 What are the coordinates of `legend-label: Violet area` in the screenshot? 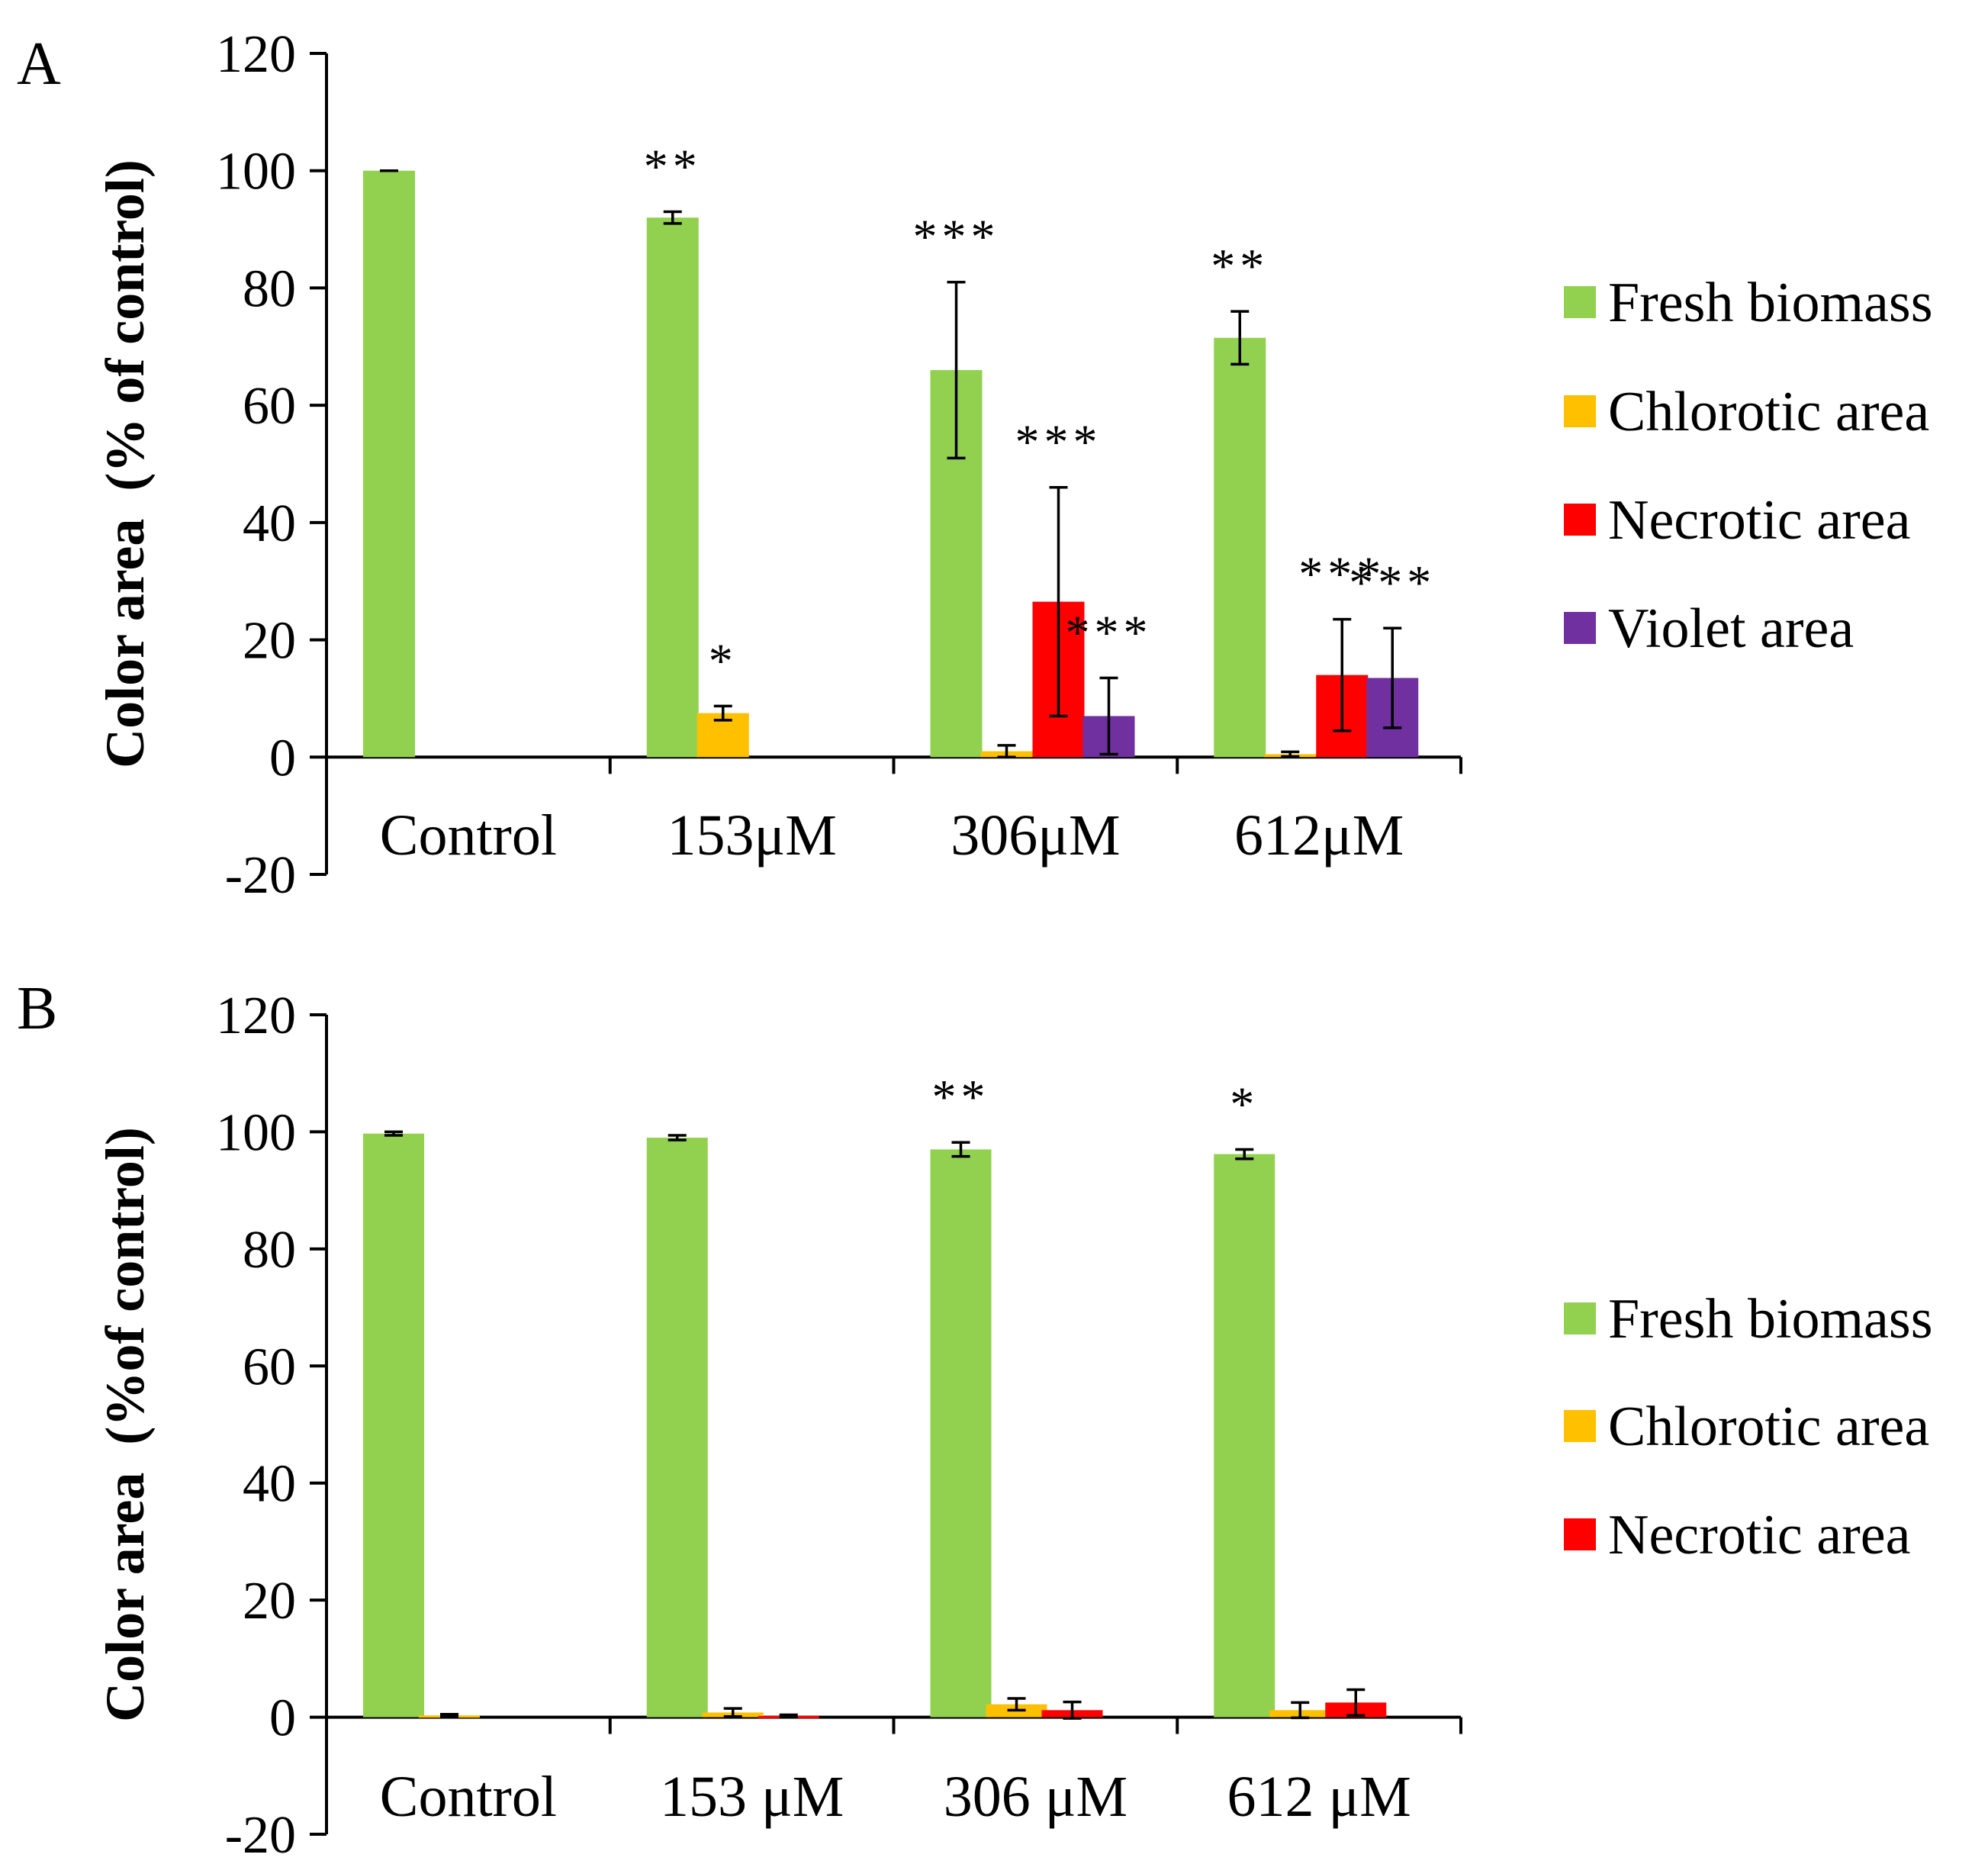 It's located at (1731, 628).